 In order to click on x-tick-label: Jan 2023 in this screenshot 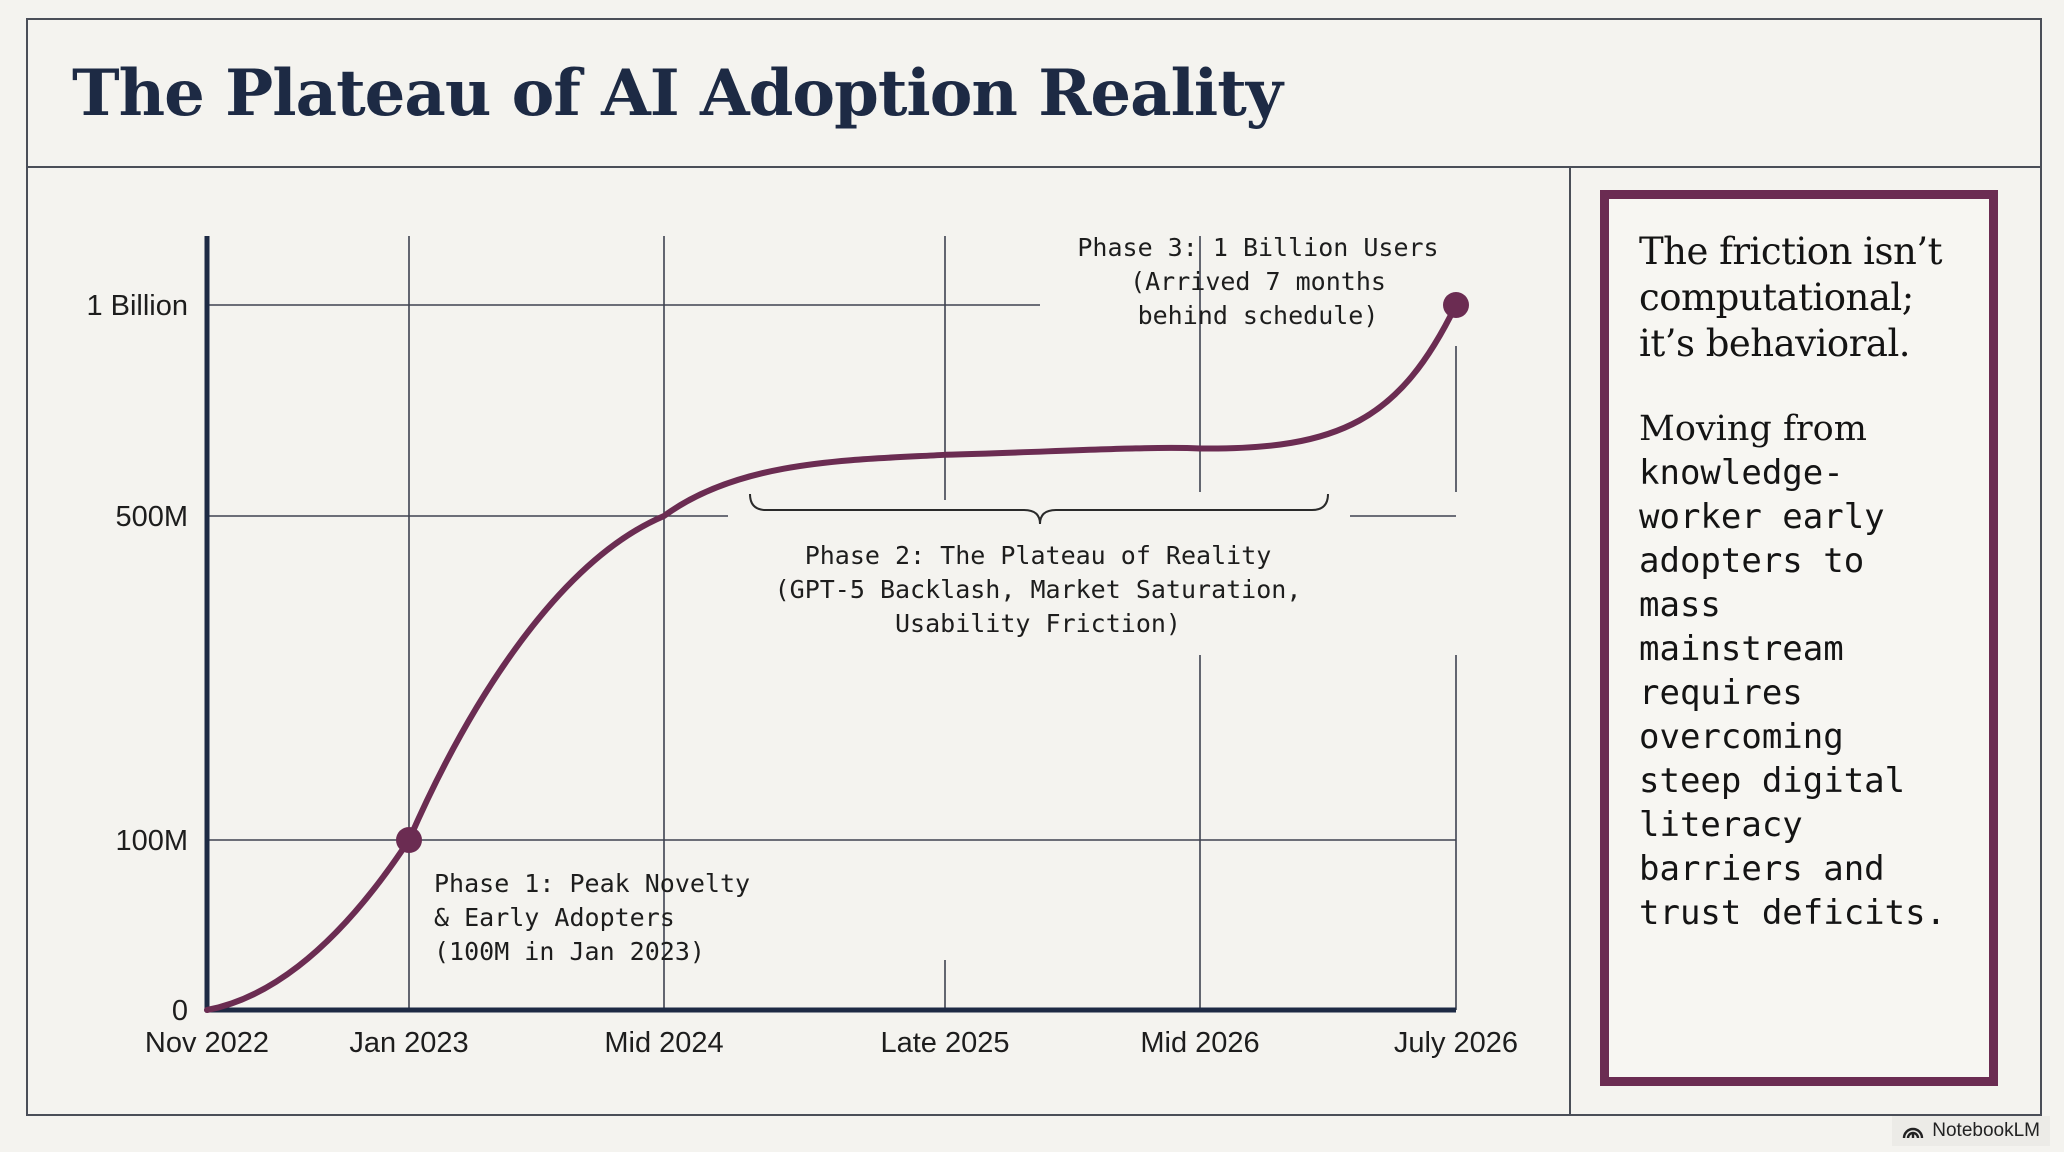, I will do `click(408, 1043)`.